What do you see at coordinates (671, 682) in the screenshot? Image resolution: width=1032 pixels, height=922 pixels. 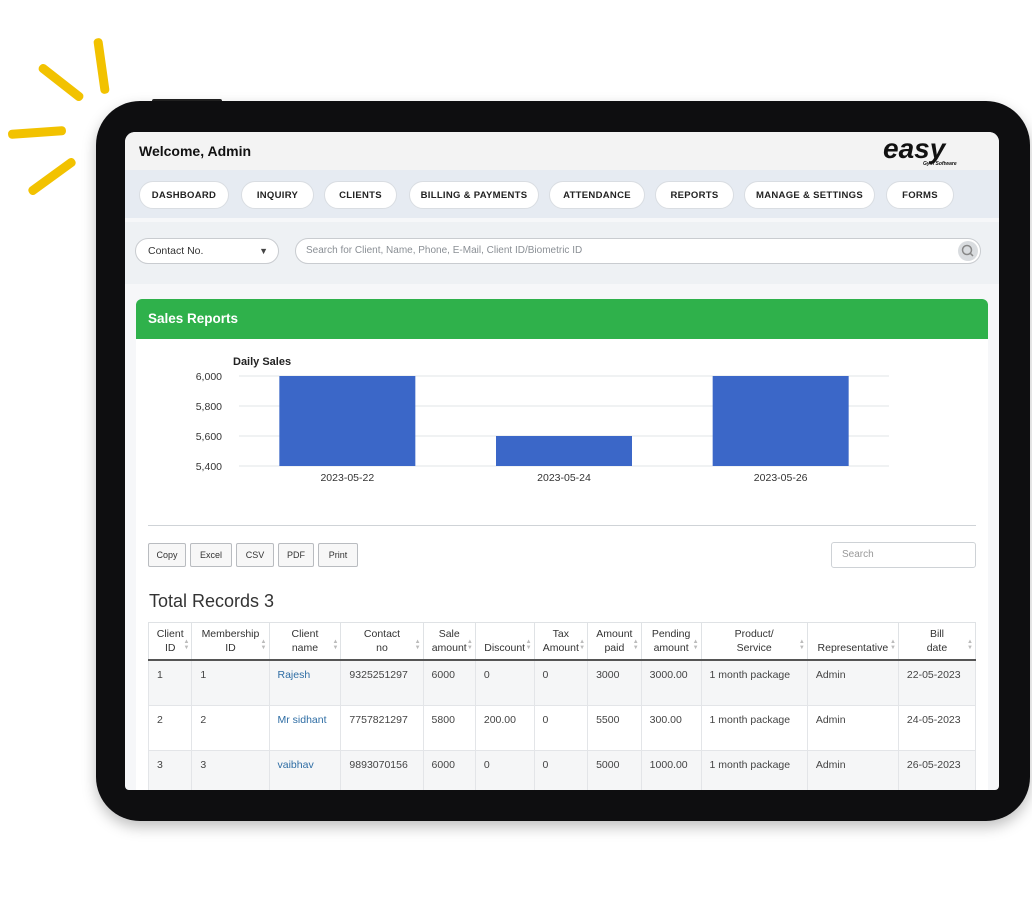 I see `table-cell: 3000.00` at bounding box center [671, 682].